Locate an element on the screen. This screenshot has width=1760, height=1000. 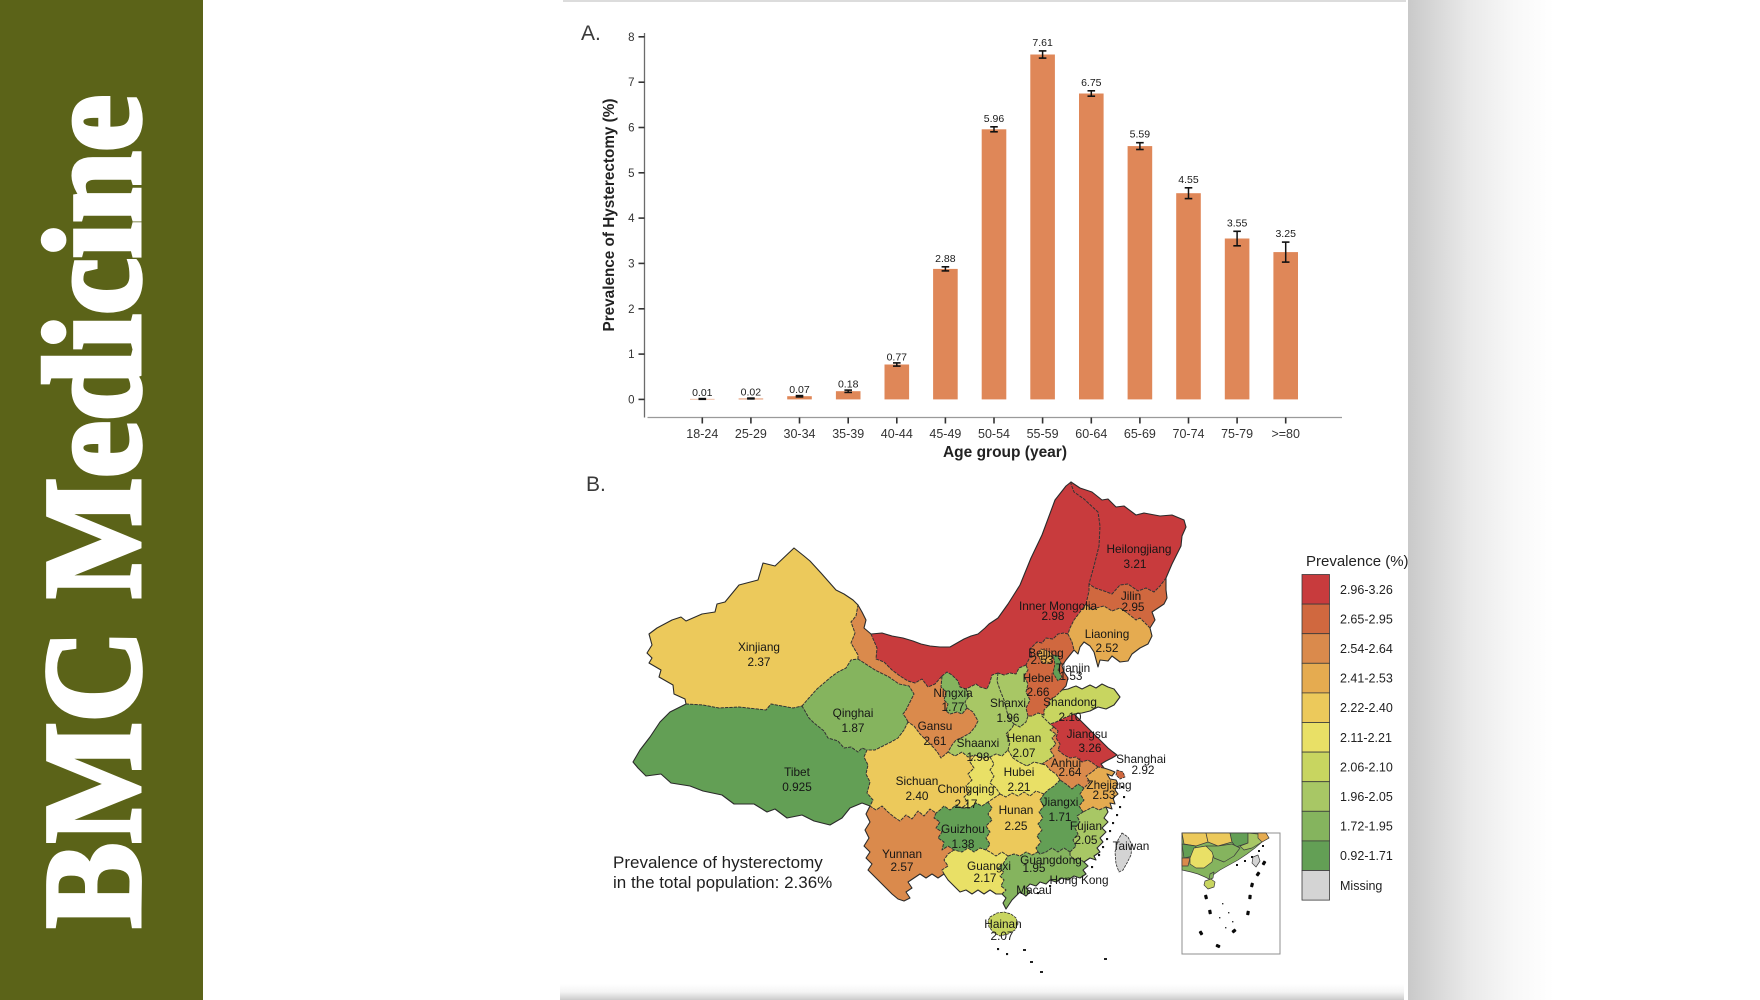
svg-text: 4.55 is located at coordinates (1188, 180).